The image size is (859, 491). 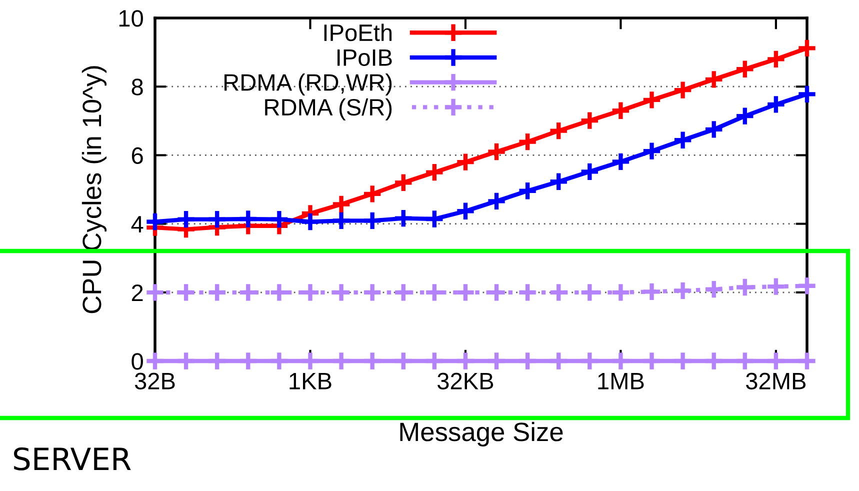 I want to click on x-axis-title: Message Size, so click(x=481, y=434).